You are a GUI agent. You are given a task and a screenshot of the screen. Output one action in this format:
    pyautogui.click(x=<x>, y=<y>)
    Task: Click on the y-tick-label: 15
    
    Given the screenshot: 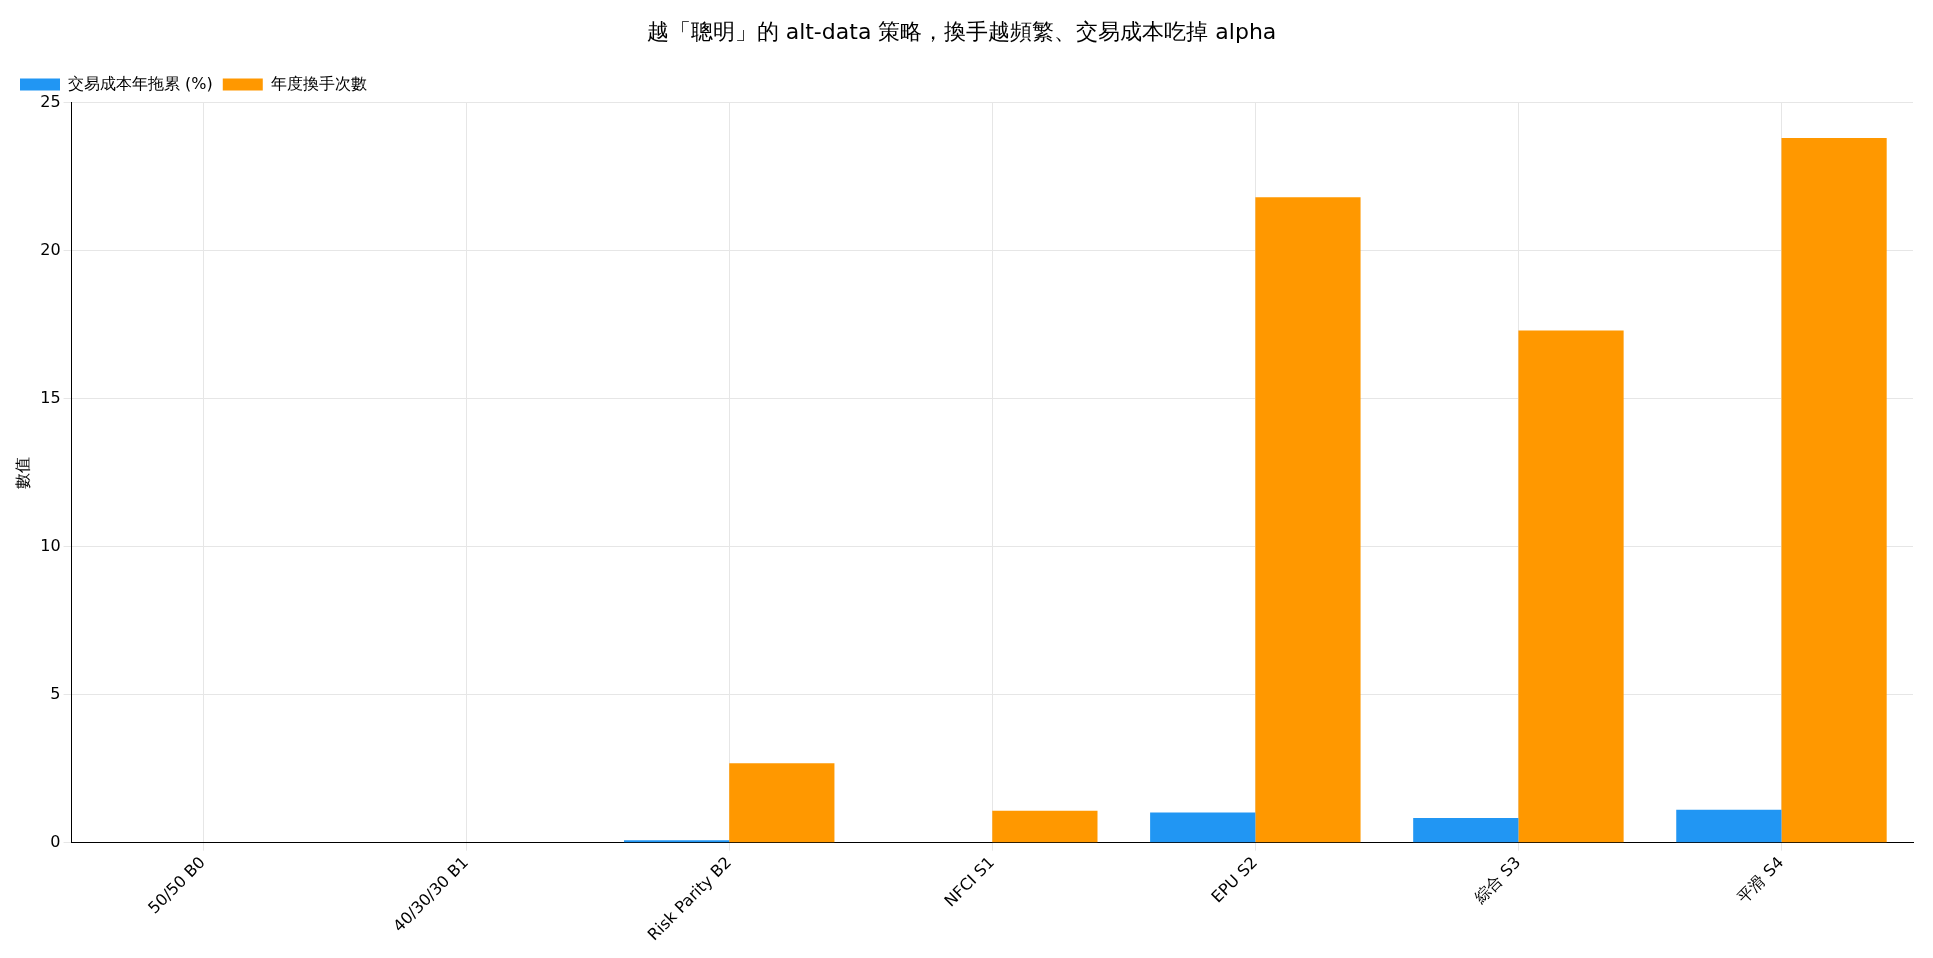 What is the action you would take?
    pyautogui.click(x=50, y=397)
    